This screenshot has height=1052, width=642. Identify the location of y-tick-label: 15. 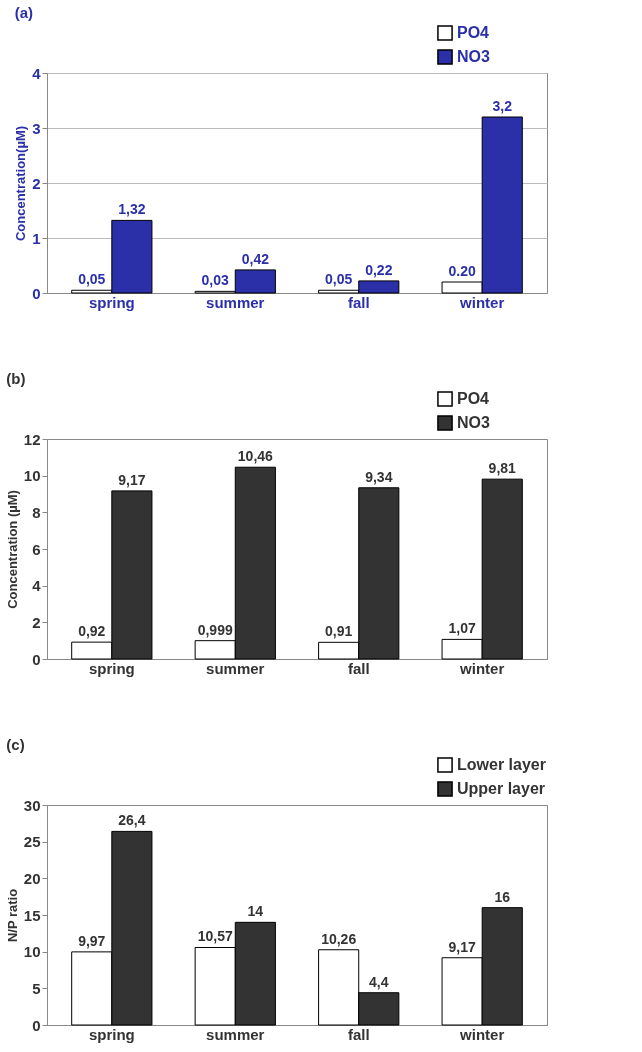
(32, 915).